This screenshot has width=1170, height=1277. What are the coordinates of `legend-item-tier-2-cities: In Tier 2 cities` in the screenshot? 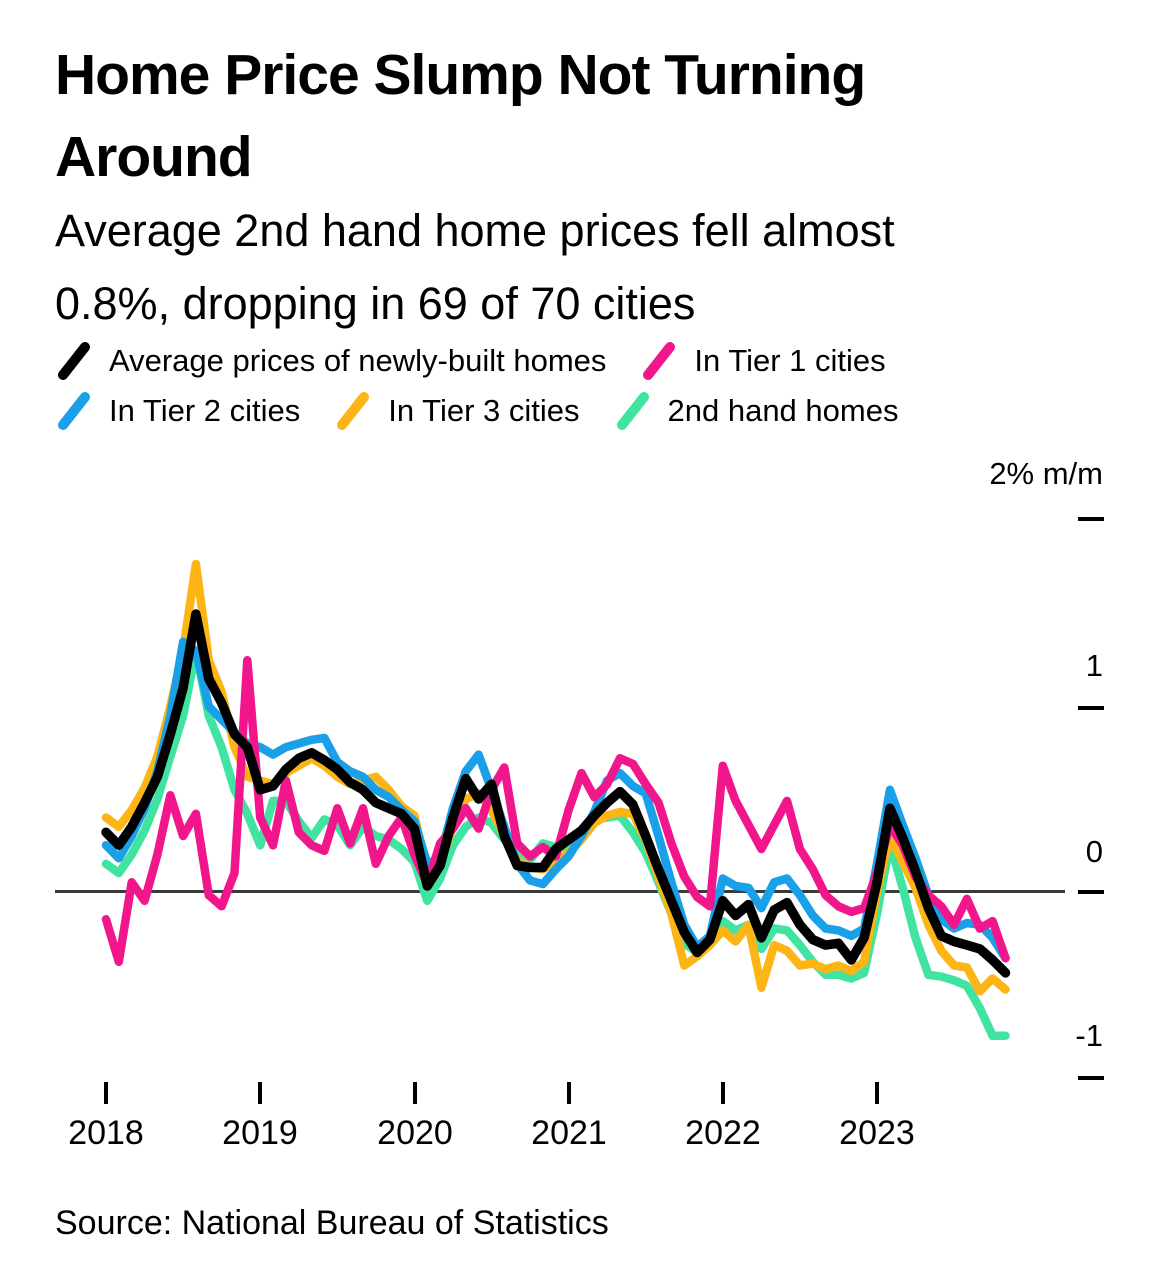 It's located at (177, 411).